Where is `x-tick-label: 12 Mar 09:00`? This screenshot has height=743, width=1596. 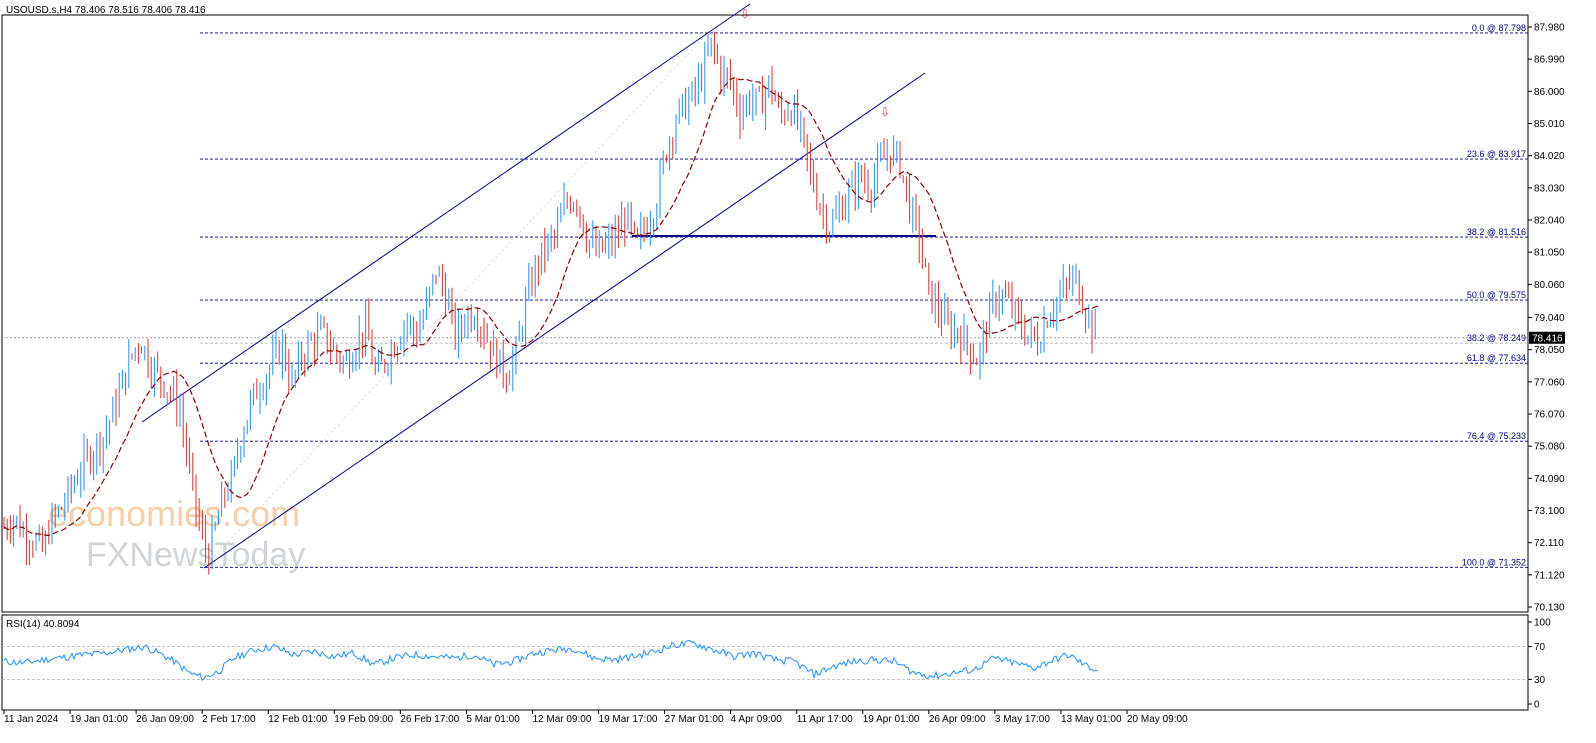
x-tick-label: 12 Mar 09:00 is located at coordinates (561, 719).